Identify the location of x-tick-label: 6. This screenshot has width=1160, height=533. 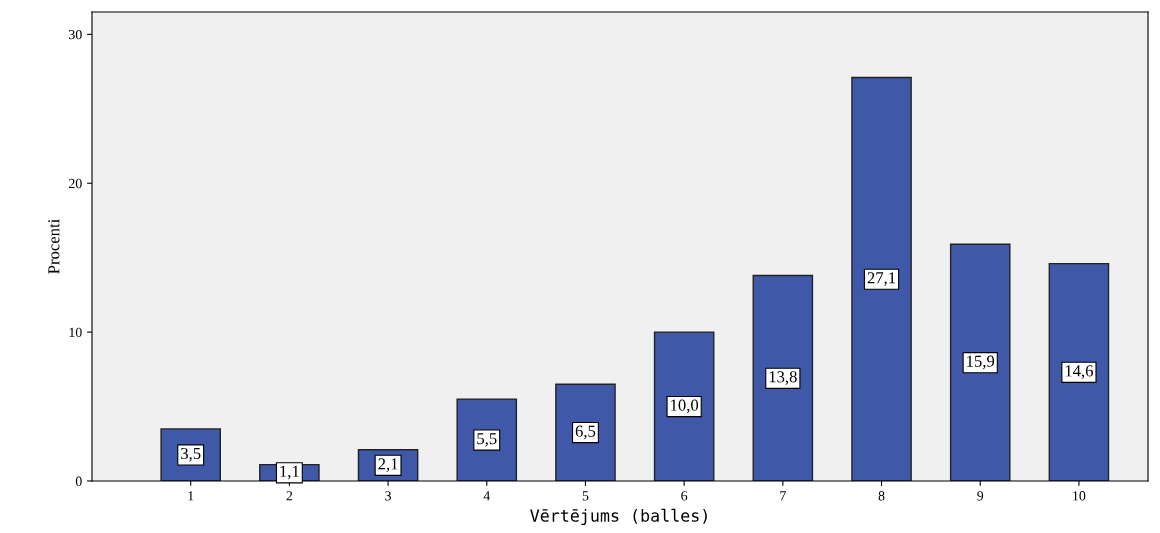
(684, 496).